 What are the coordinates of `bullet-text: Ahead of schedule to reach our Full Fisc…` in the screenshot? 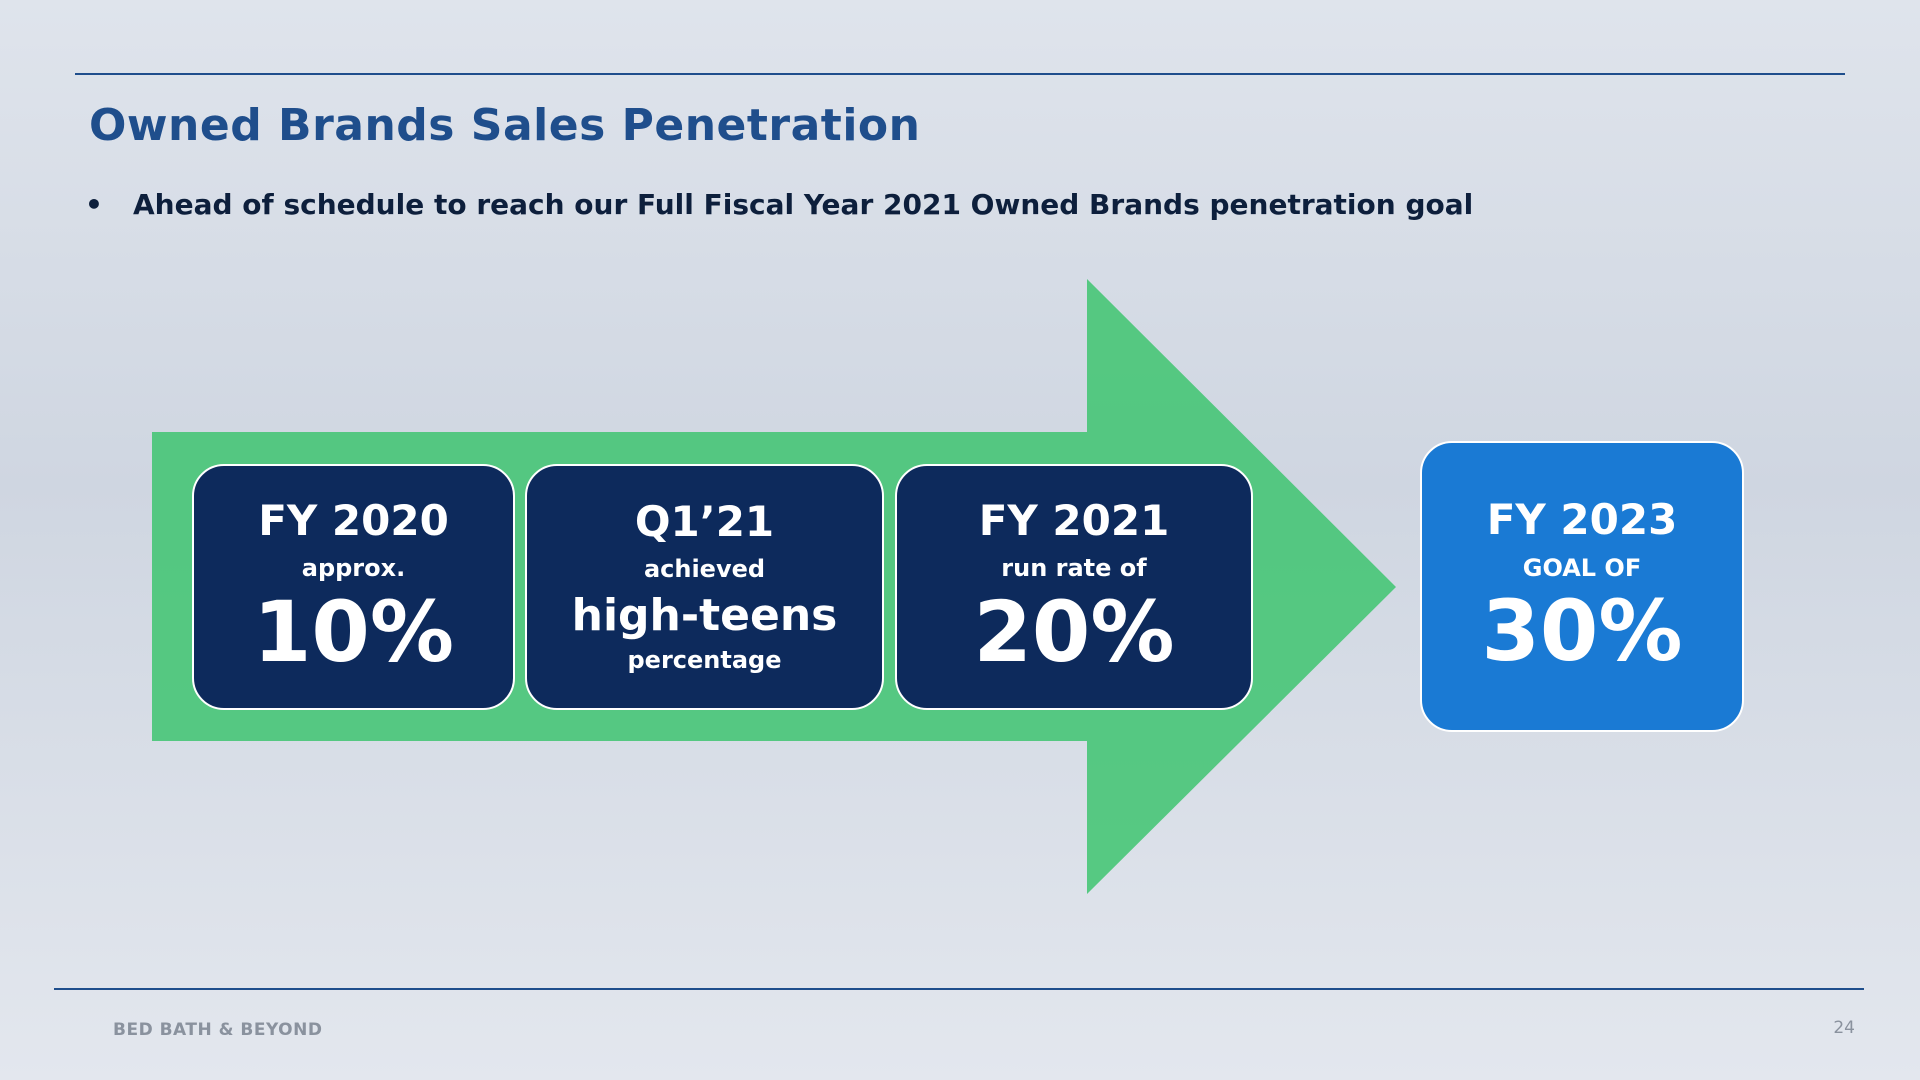 It's located at (803, 204).